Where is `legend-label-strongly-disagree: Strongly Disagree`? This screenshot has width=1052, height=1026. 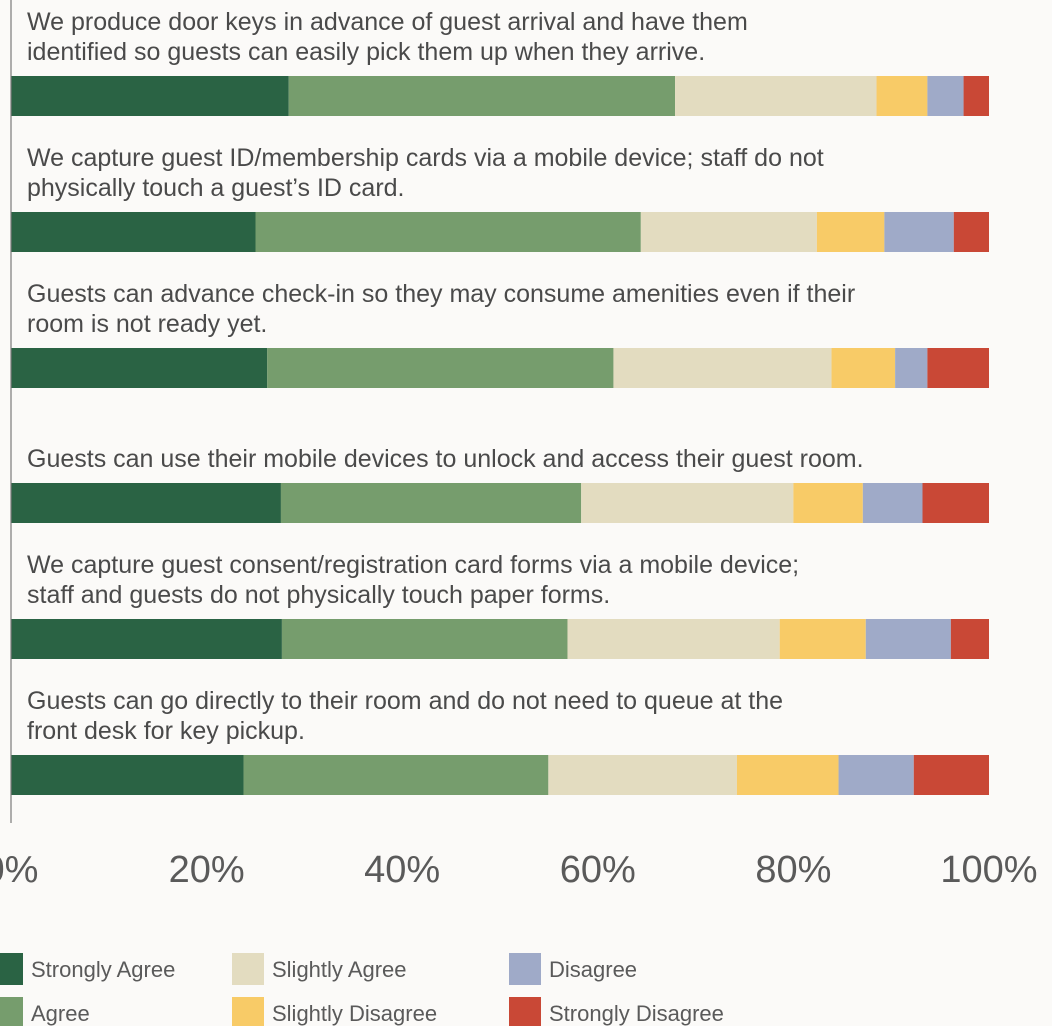
legend-label-strongly-disagree: Strongly Disagree is located at coordinates (636, 1013).